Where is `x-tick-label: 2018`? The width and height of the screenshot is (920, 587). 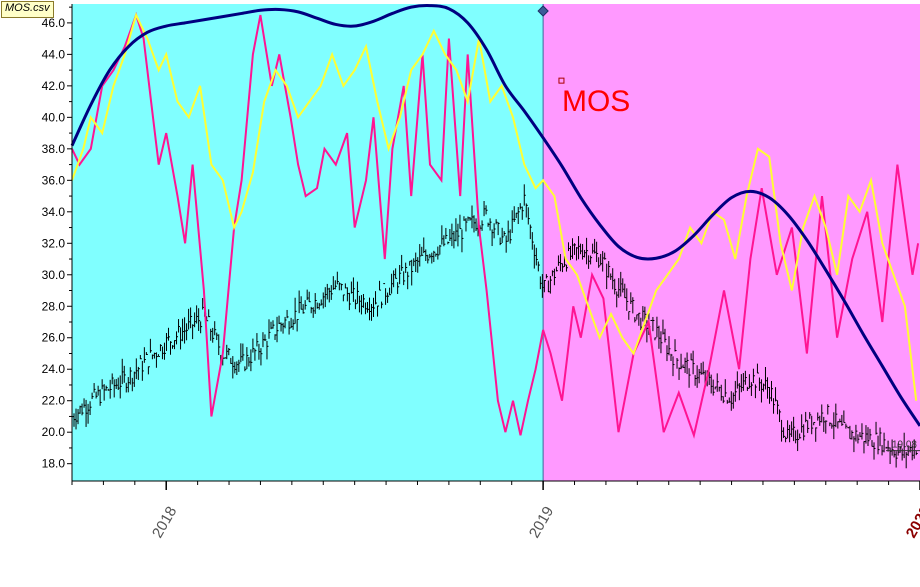
x-tick-label: 2018 is located at coordinates (164, 522).